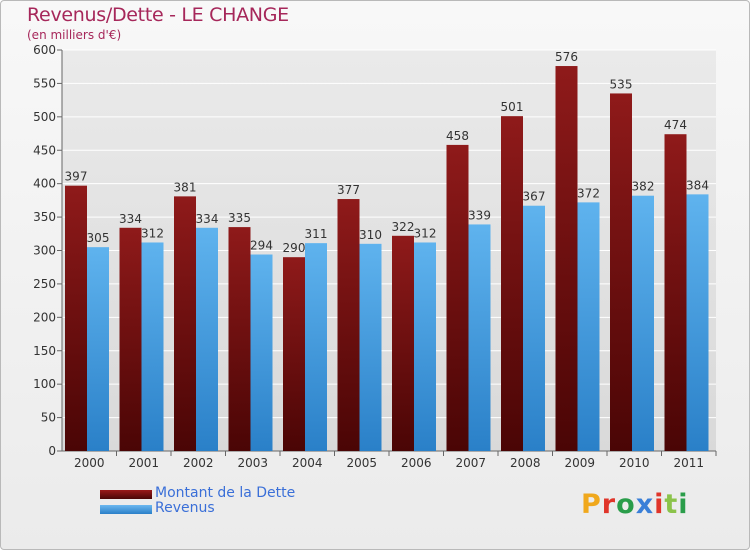 The width and height of the screenshot is (750, 550). Describe the element at coordinates (403, 227) in the screenshot. I see `data-label: 322` at that location.